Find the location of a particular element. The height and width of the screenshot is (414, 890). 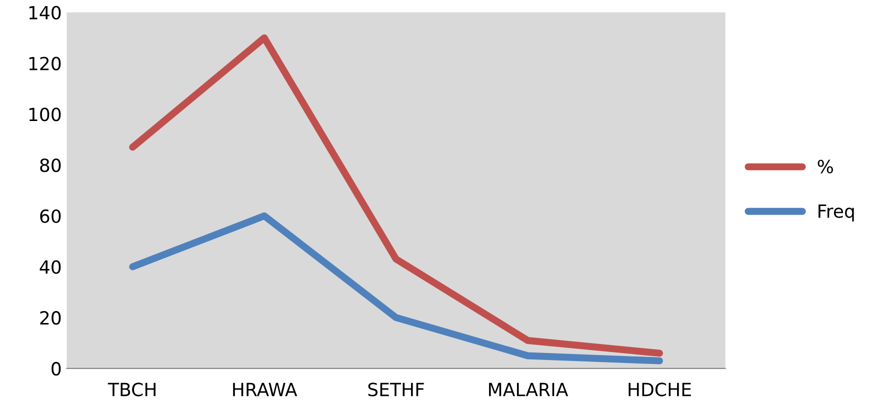

y-tick-label: 20 is located at coordinates (50, 318).